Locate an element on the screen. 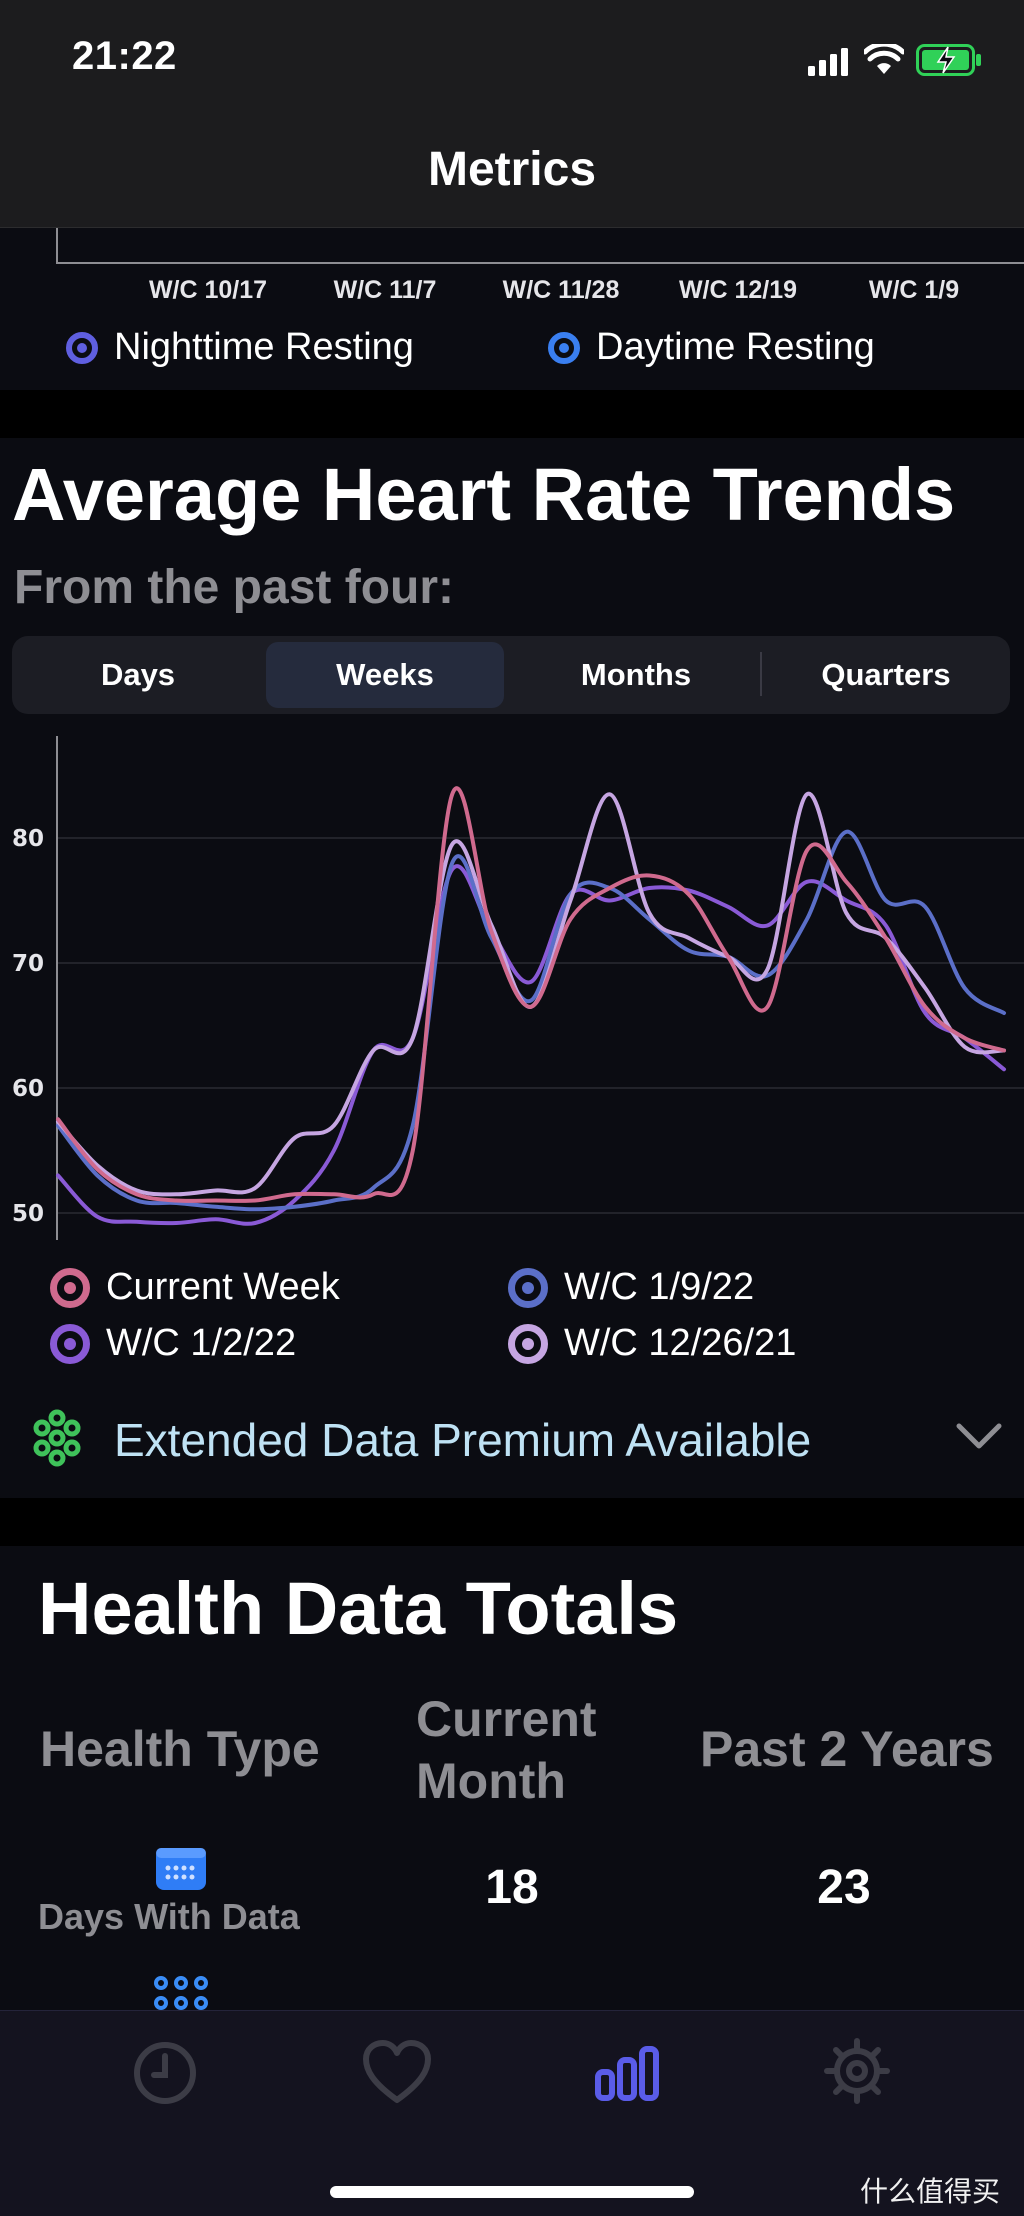 This screenshot has height=2216, width=1024. resting-chart-x-axis is located at coordinates (540, 263).